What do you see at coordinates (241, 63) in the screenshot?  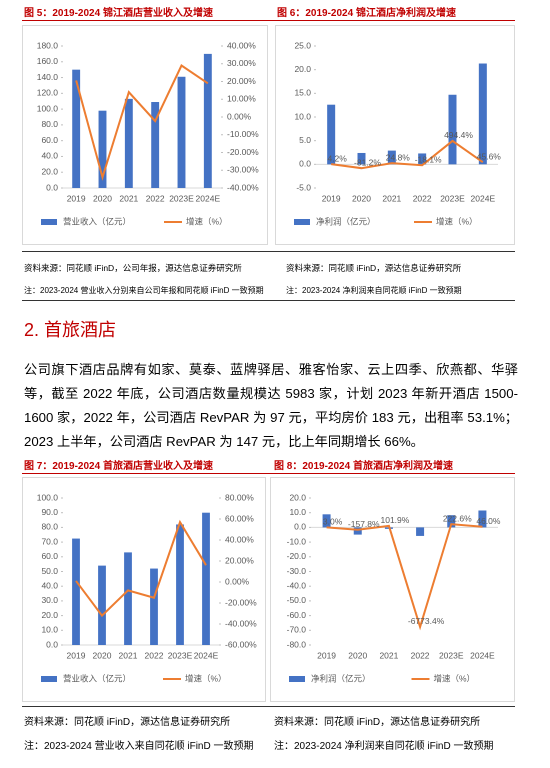 I see `y2-tick-label: 30.00%` at bounding box center [241, 63].